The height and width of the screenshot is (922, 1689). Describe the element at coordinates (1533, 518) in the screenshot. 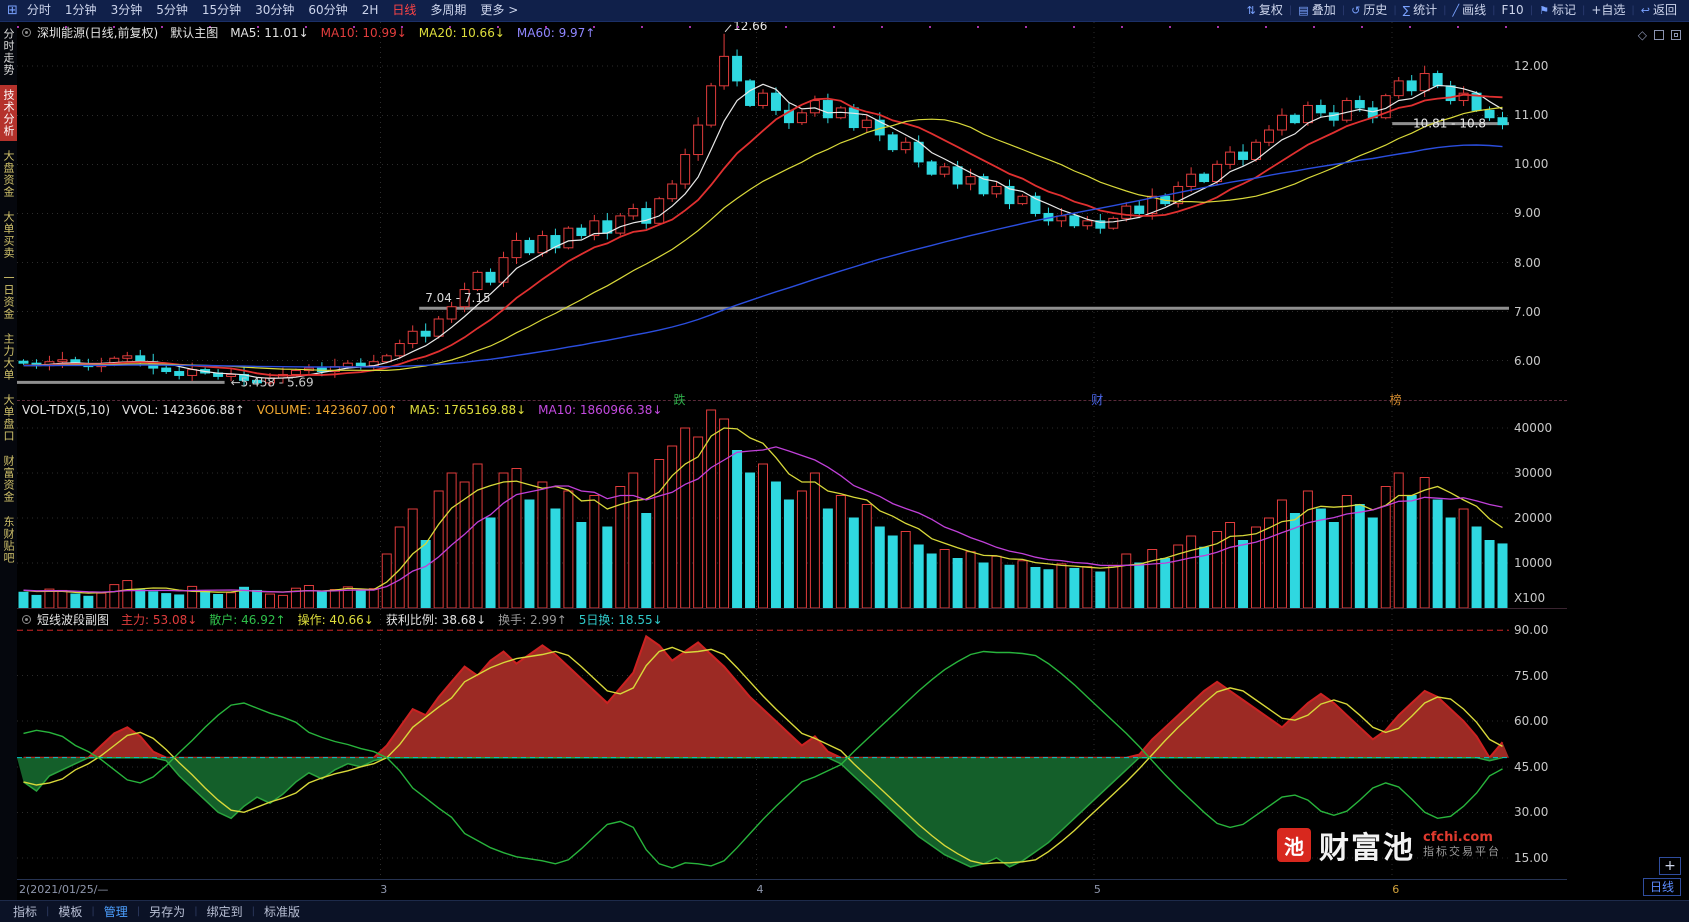

I see `volume-axis-label: 20000` at that location.